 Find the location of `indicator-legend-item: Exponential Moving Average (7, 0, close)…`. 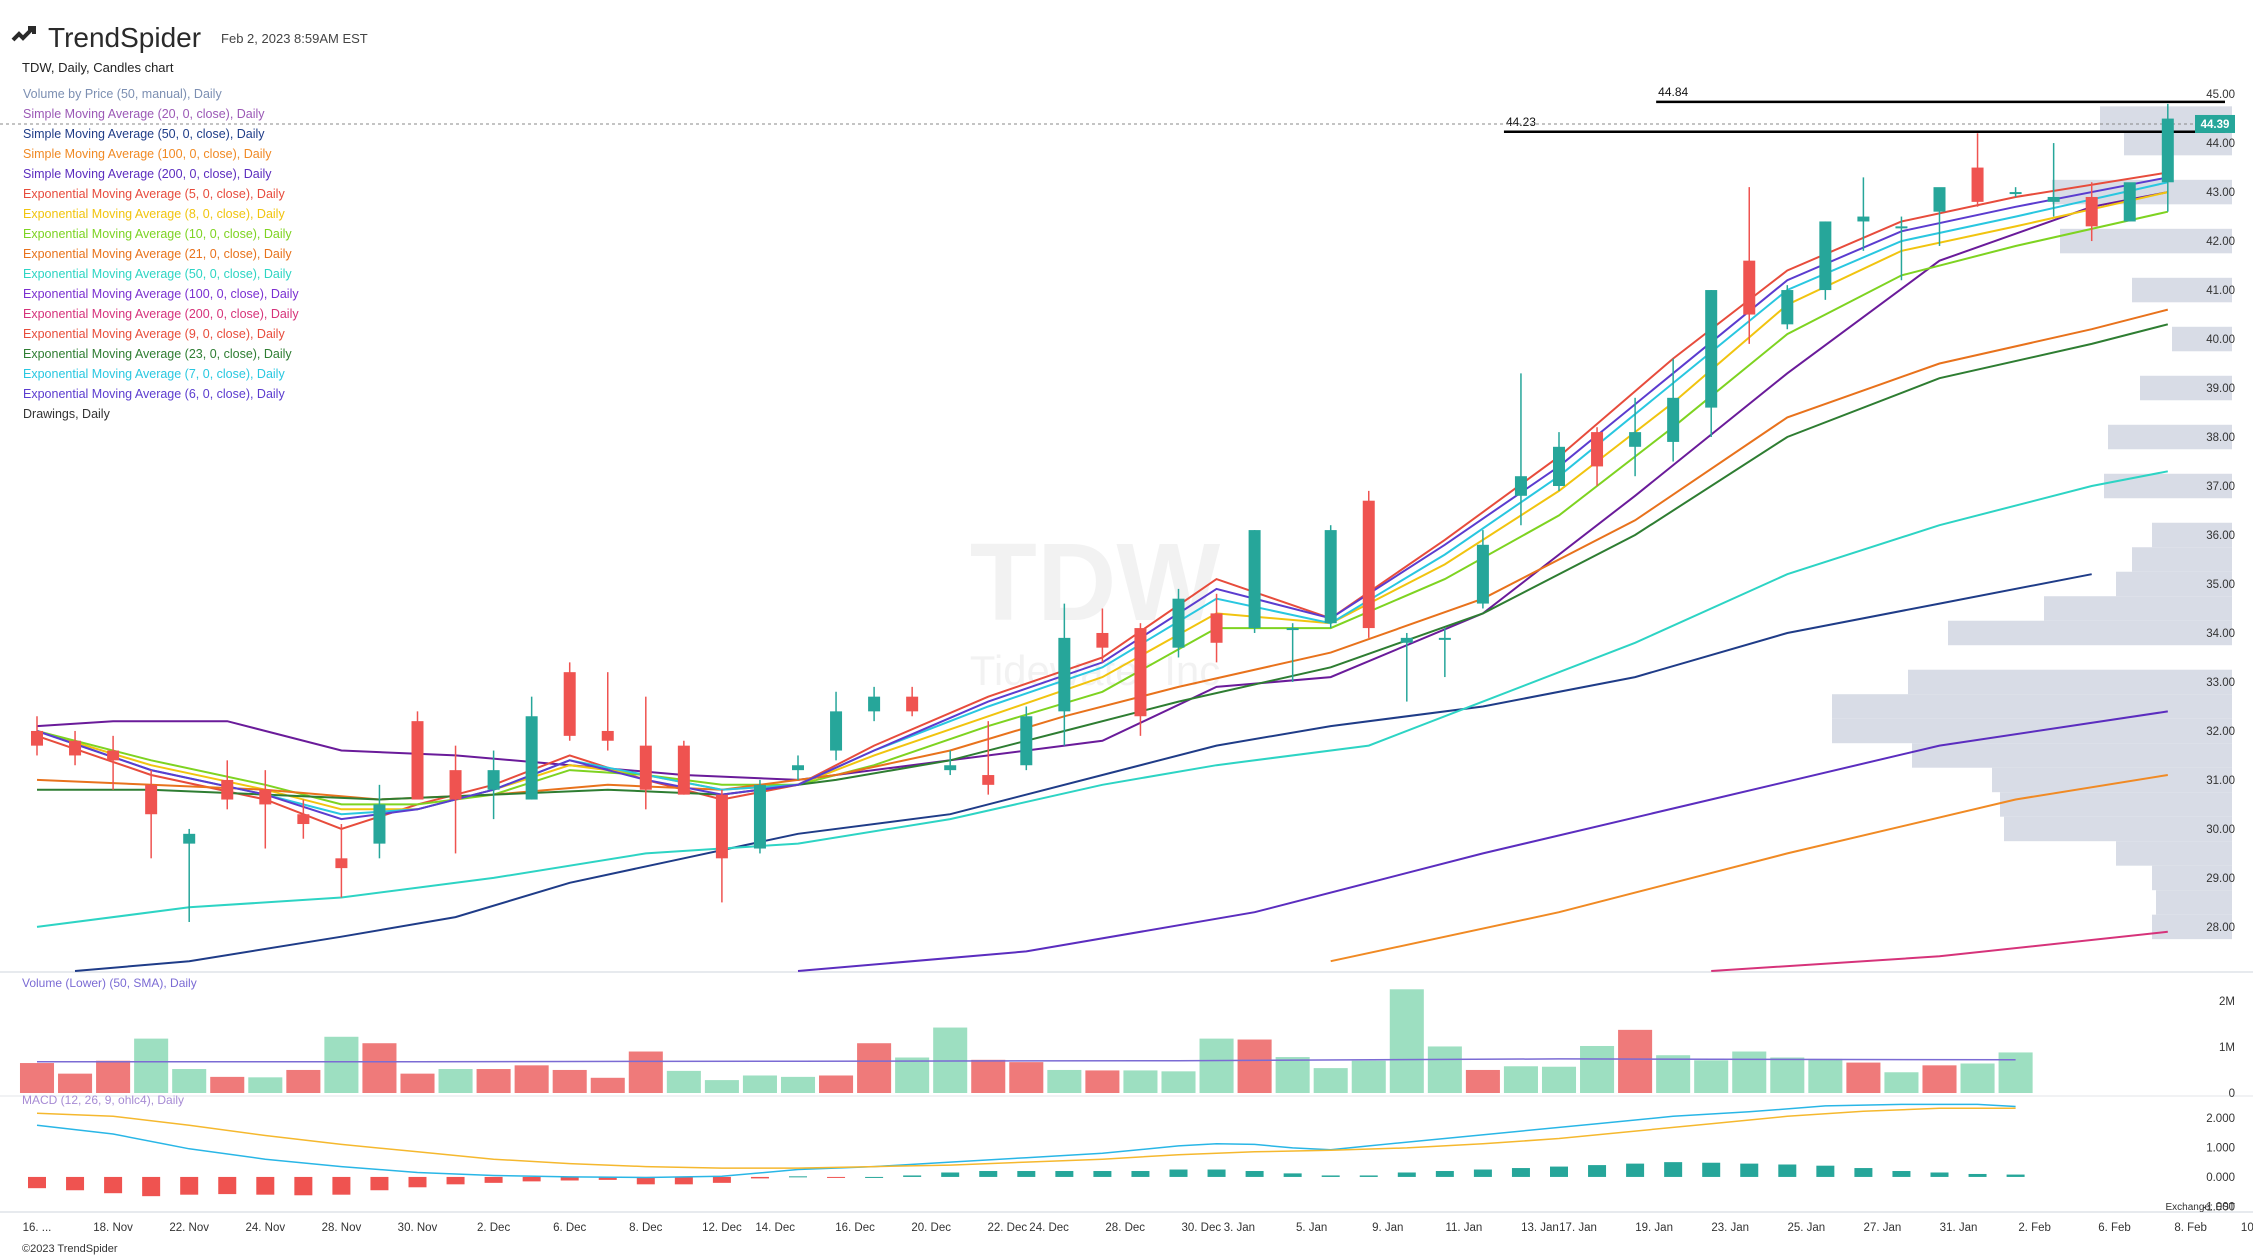

indicator-legend-item: Exponential Moving Average (7, 0, close)… is located at coordinates (154, 374).